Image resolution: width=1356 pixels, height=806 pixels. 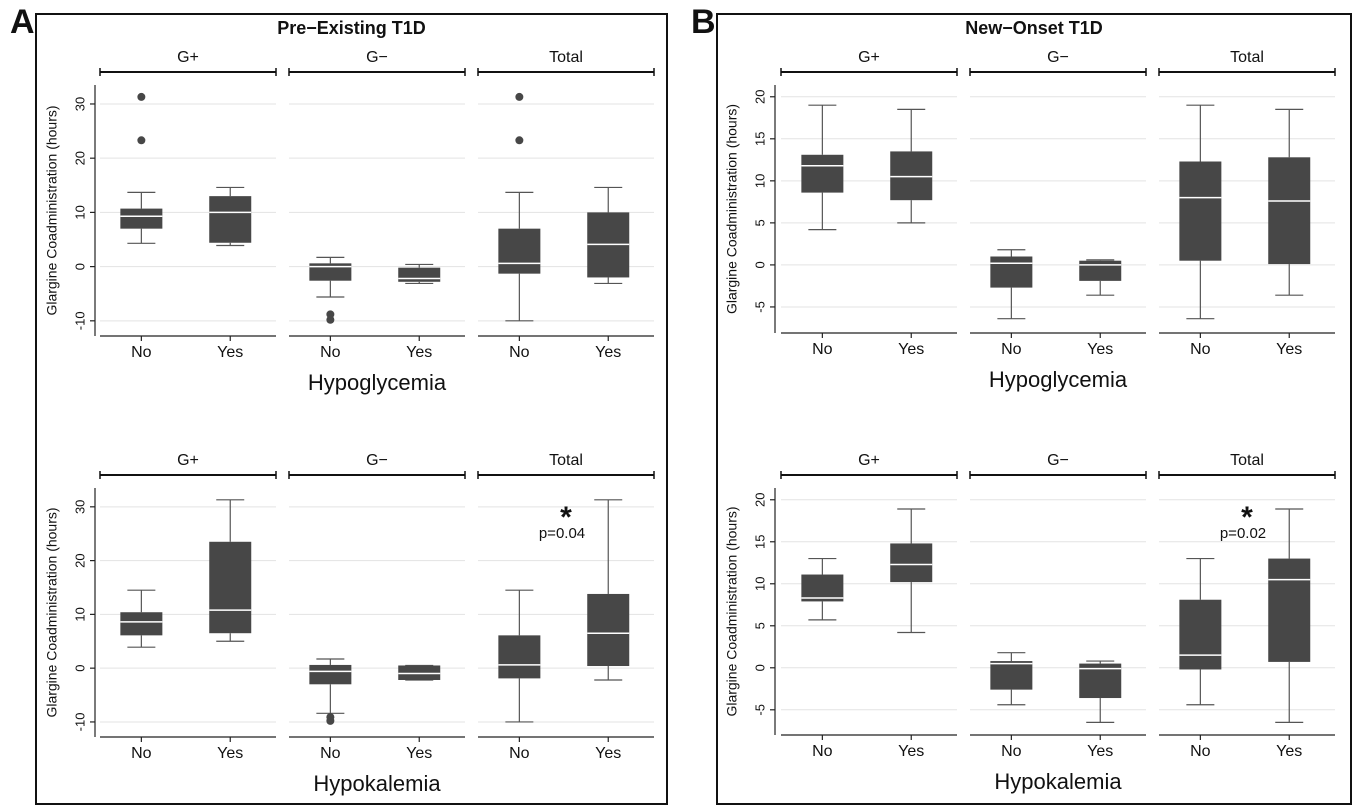 What do you see at coordinates (22, 22) in the screenshot?
I see `panel-label: A` at bounding box center [22, 22].